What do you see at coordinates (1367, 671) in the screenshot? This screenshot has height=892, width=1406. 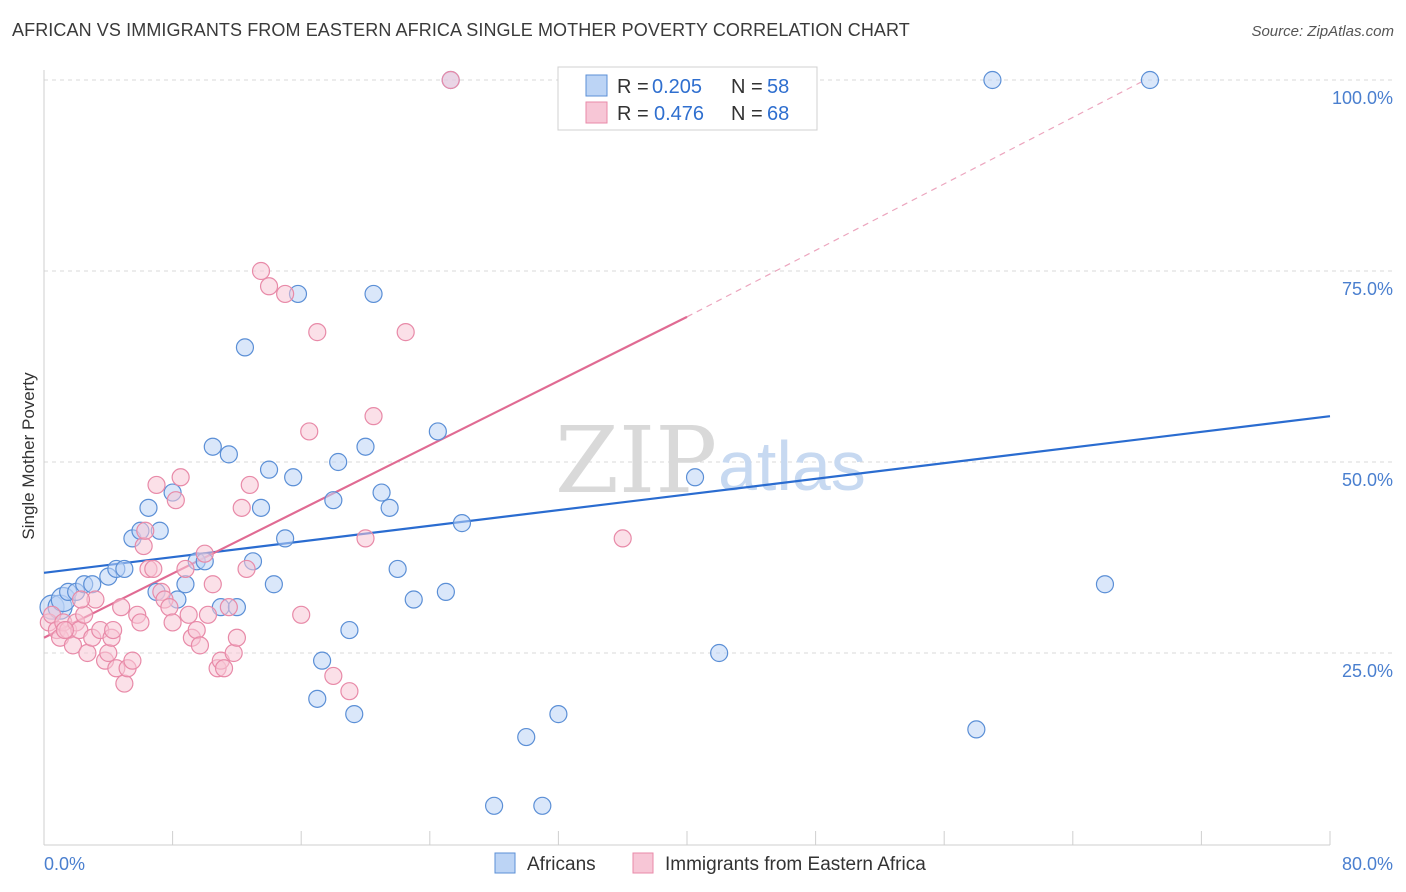 I see `y-tick-label-25: 25.0%` at bounding box center [1367, 671].